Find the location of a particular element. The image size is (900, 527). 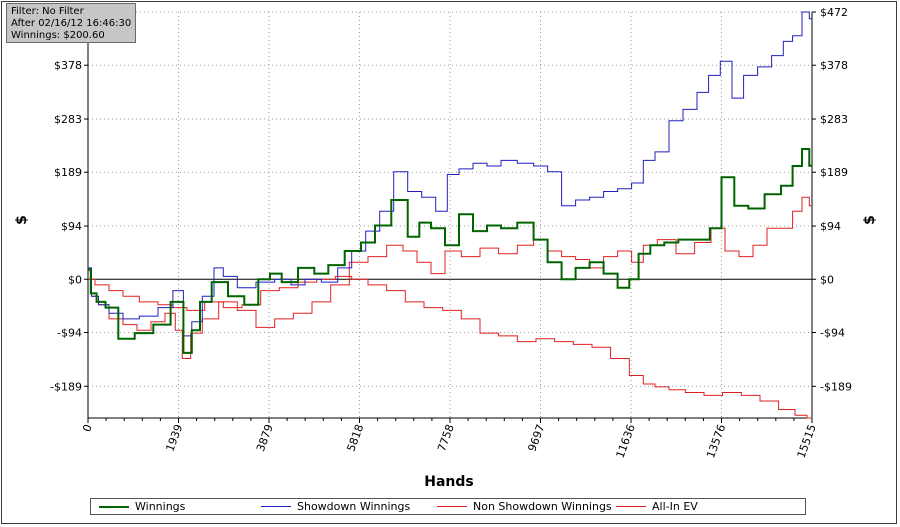

filter-text: Filter: No Filter is located at coordinates (47, 11).